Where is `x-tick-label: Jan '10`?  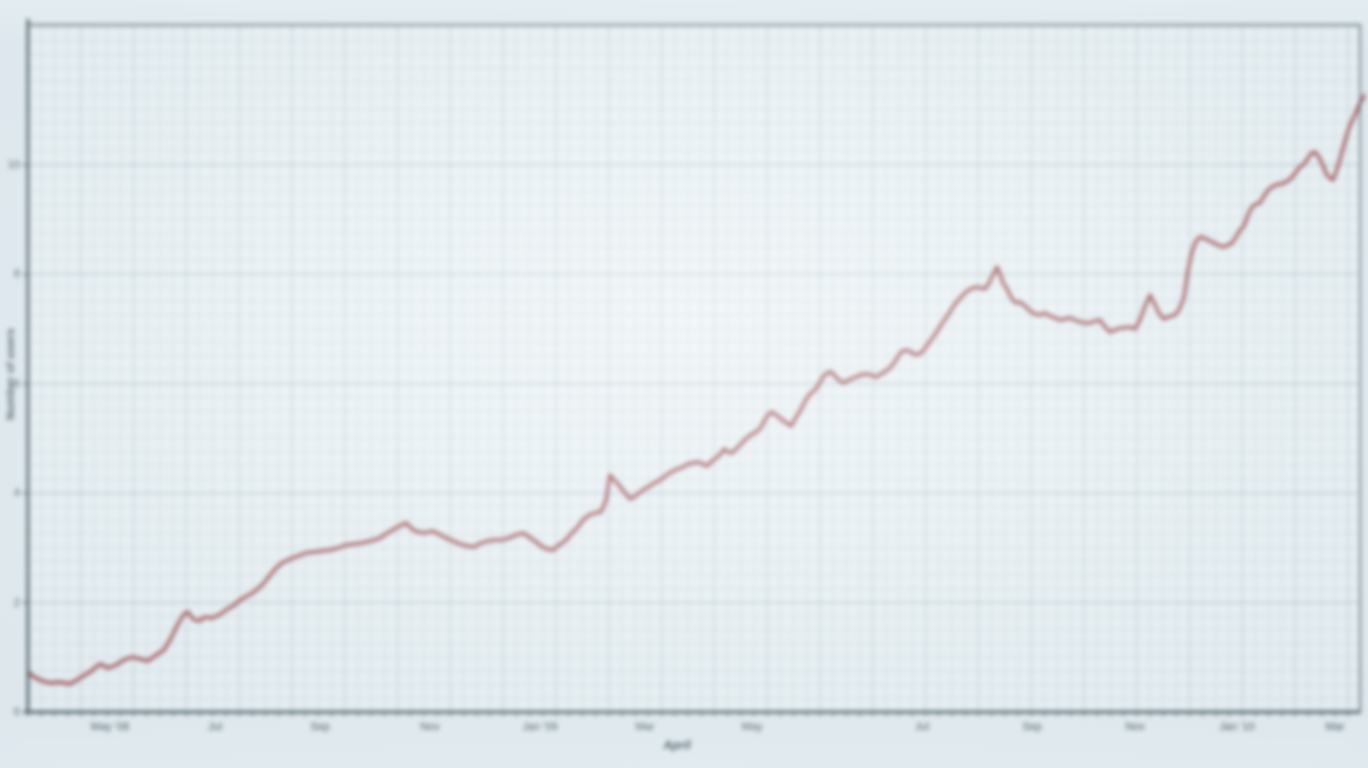
x-tick-label: Jan '10 is located at coordinates (1237, 727).